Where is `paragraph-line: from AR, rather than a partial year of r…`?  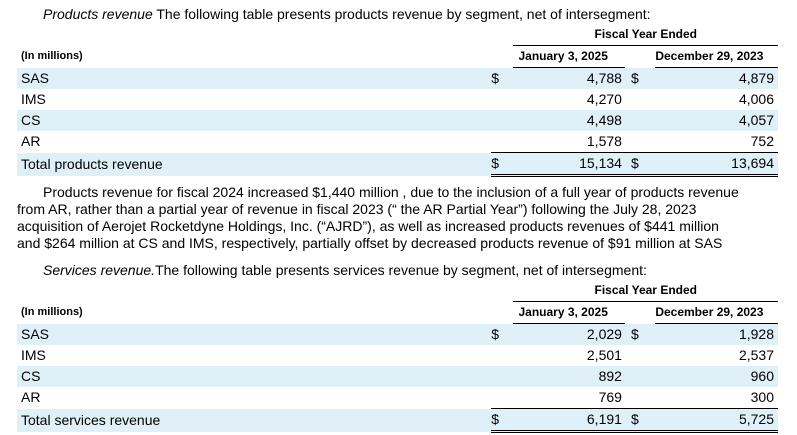 paragraph-line: from AR, rather than a partial year of r… is located at coordinates (357, 209).